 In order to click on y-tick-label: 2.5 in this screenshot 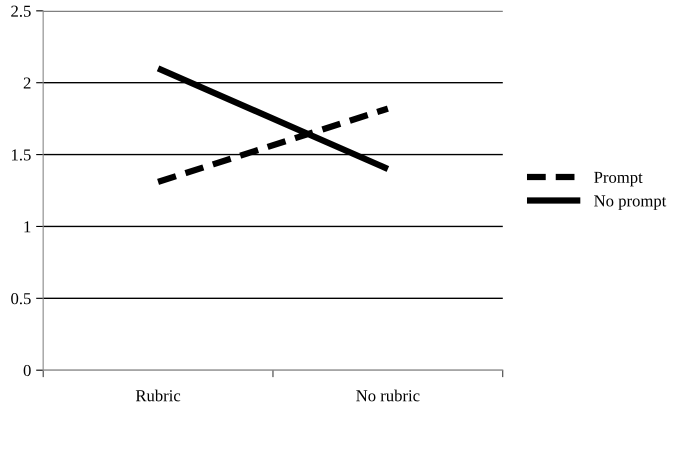, I will do `click(21, 11)`.